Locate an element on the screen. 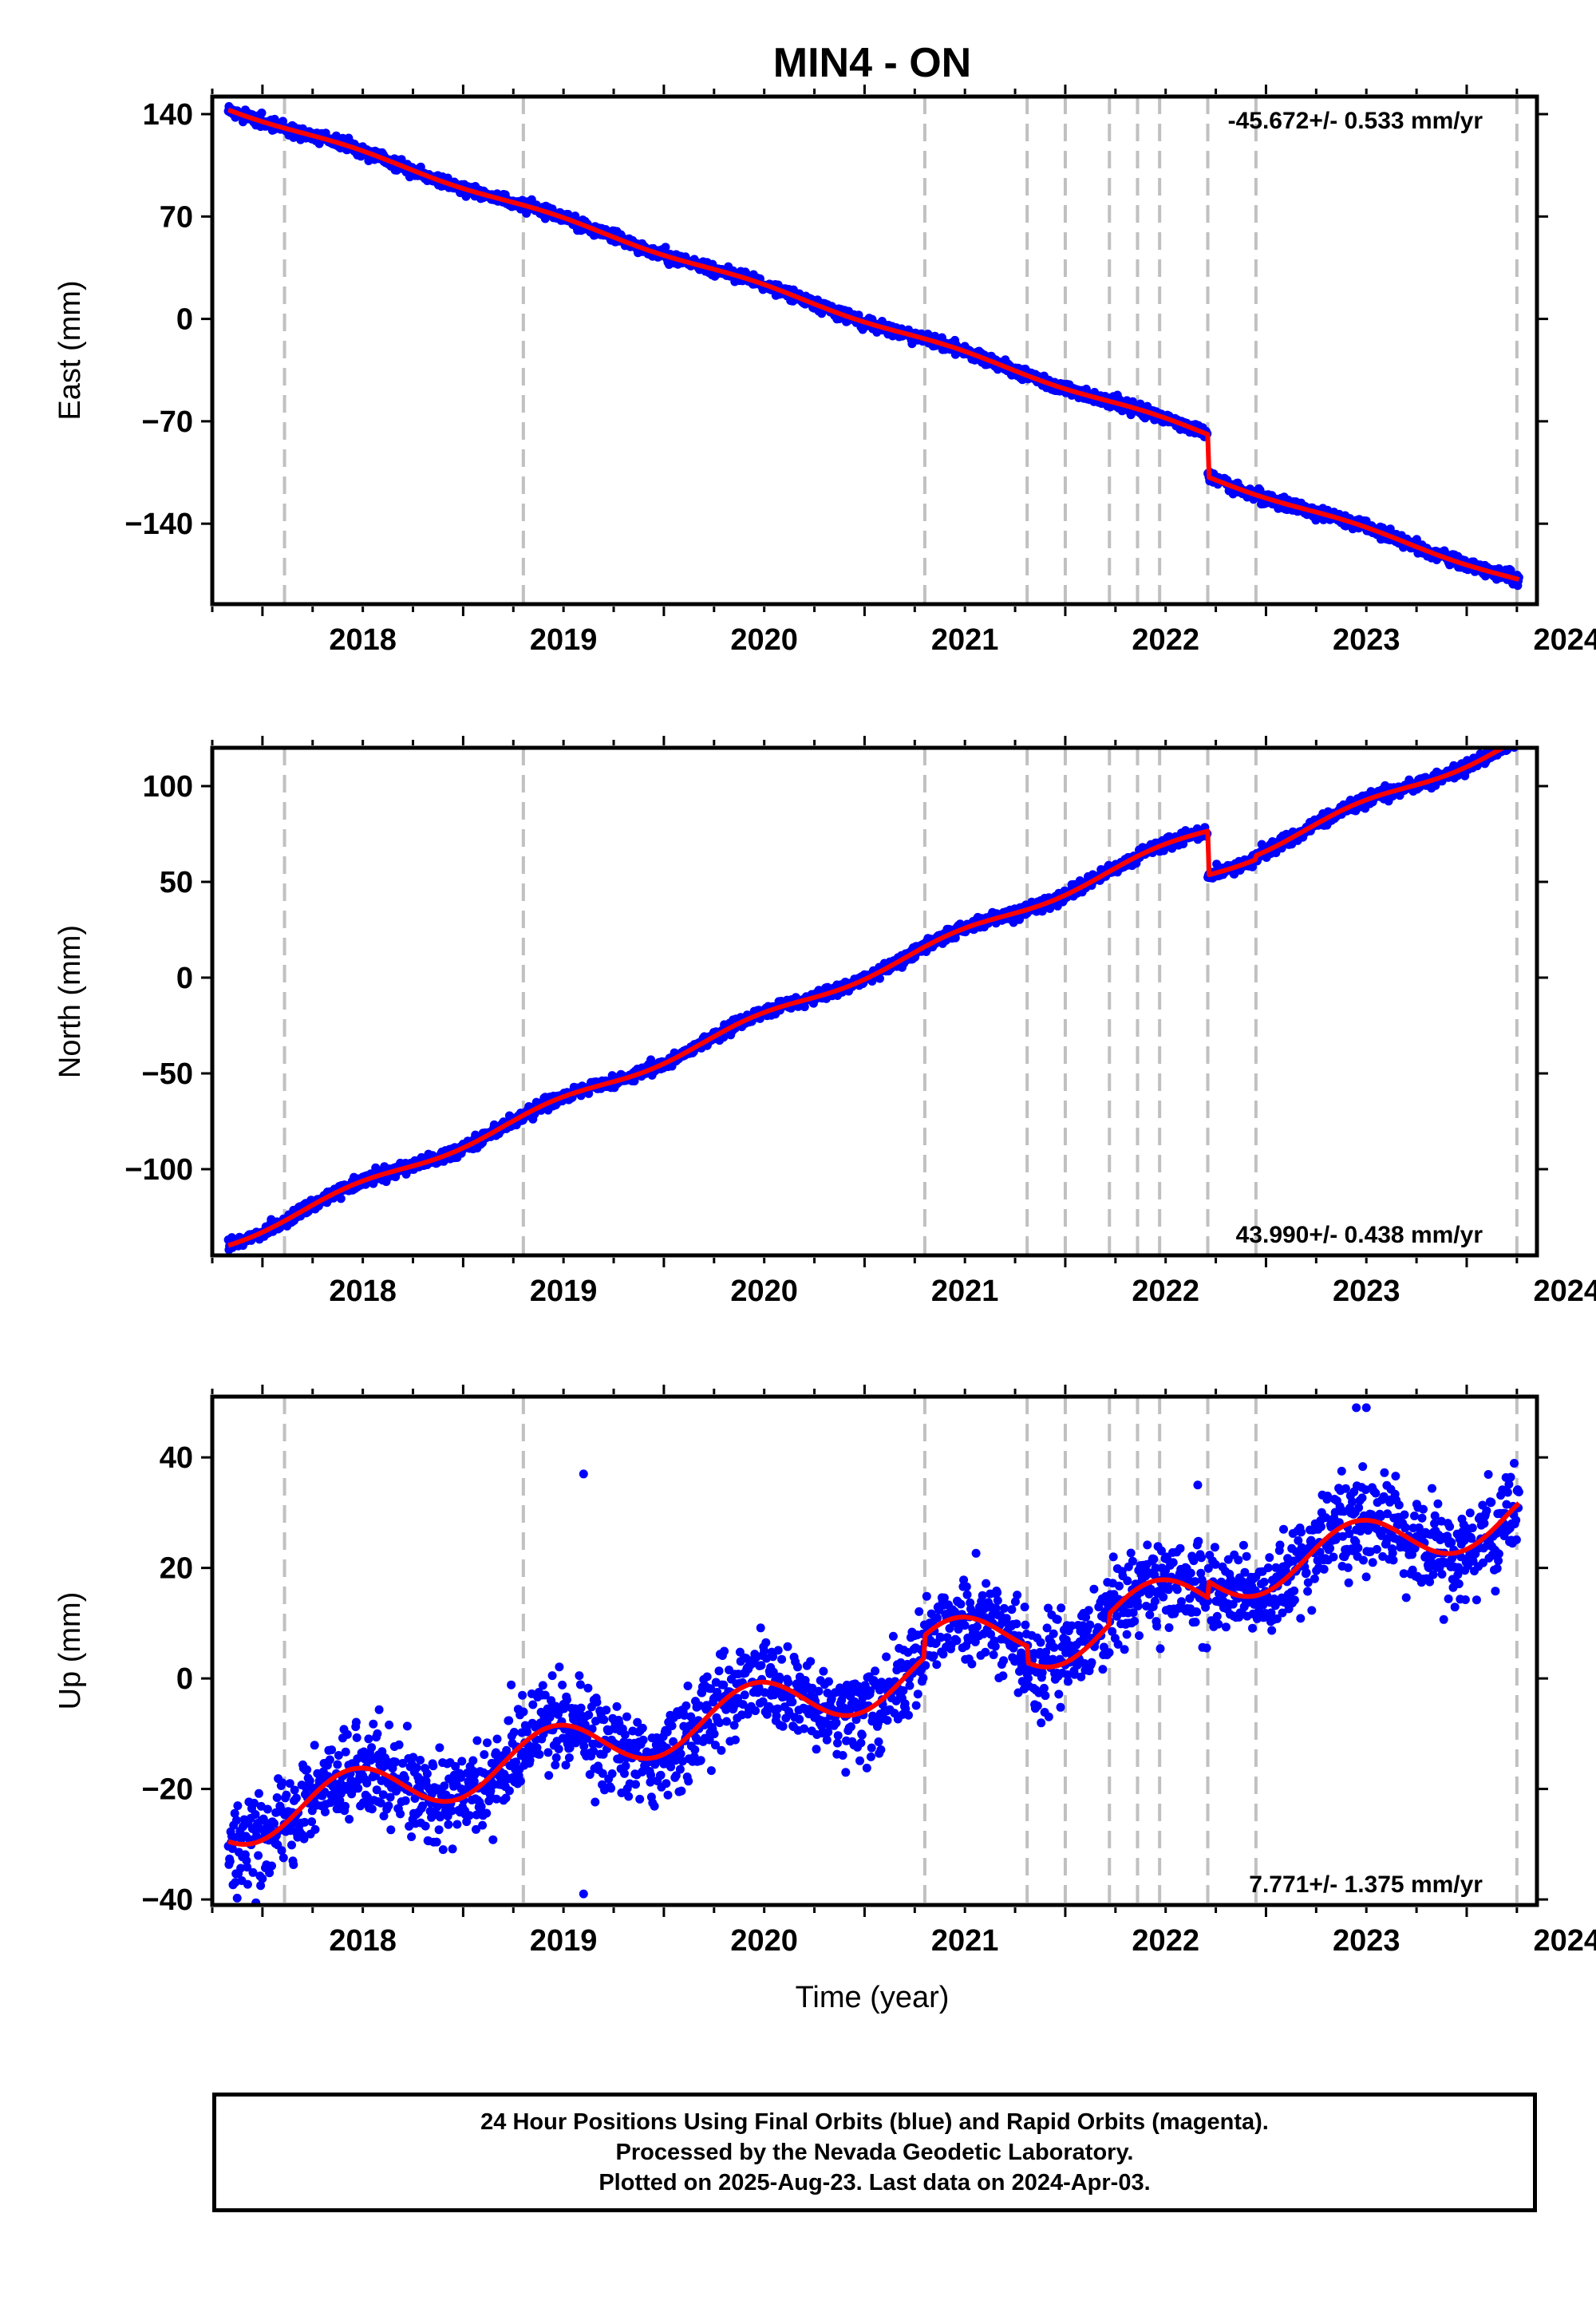  y-tick-label: 70 is located at coordinates (176, 217).